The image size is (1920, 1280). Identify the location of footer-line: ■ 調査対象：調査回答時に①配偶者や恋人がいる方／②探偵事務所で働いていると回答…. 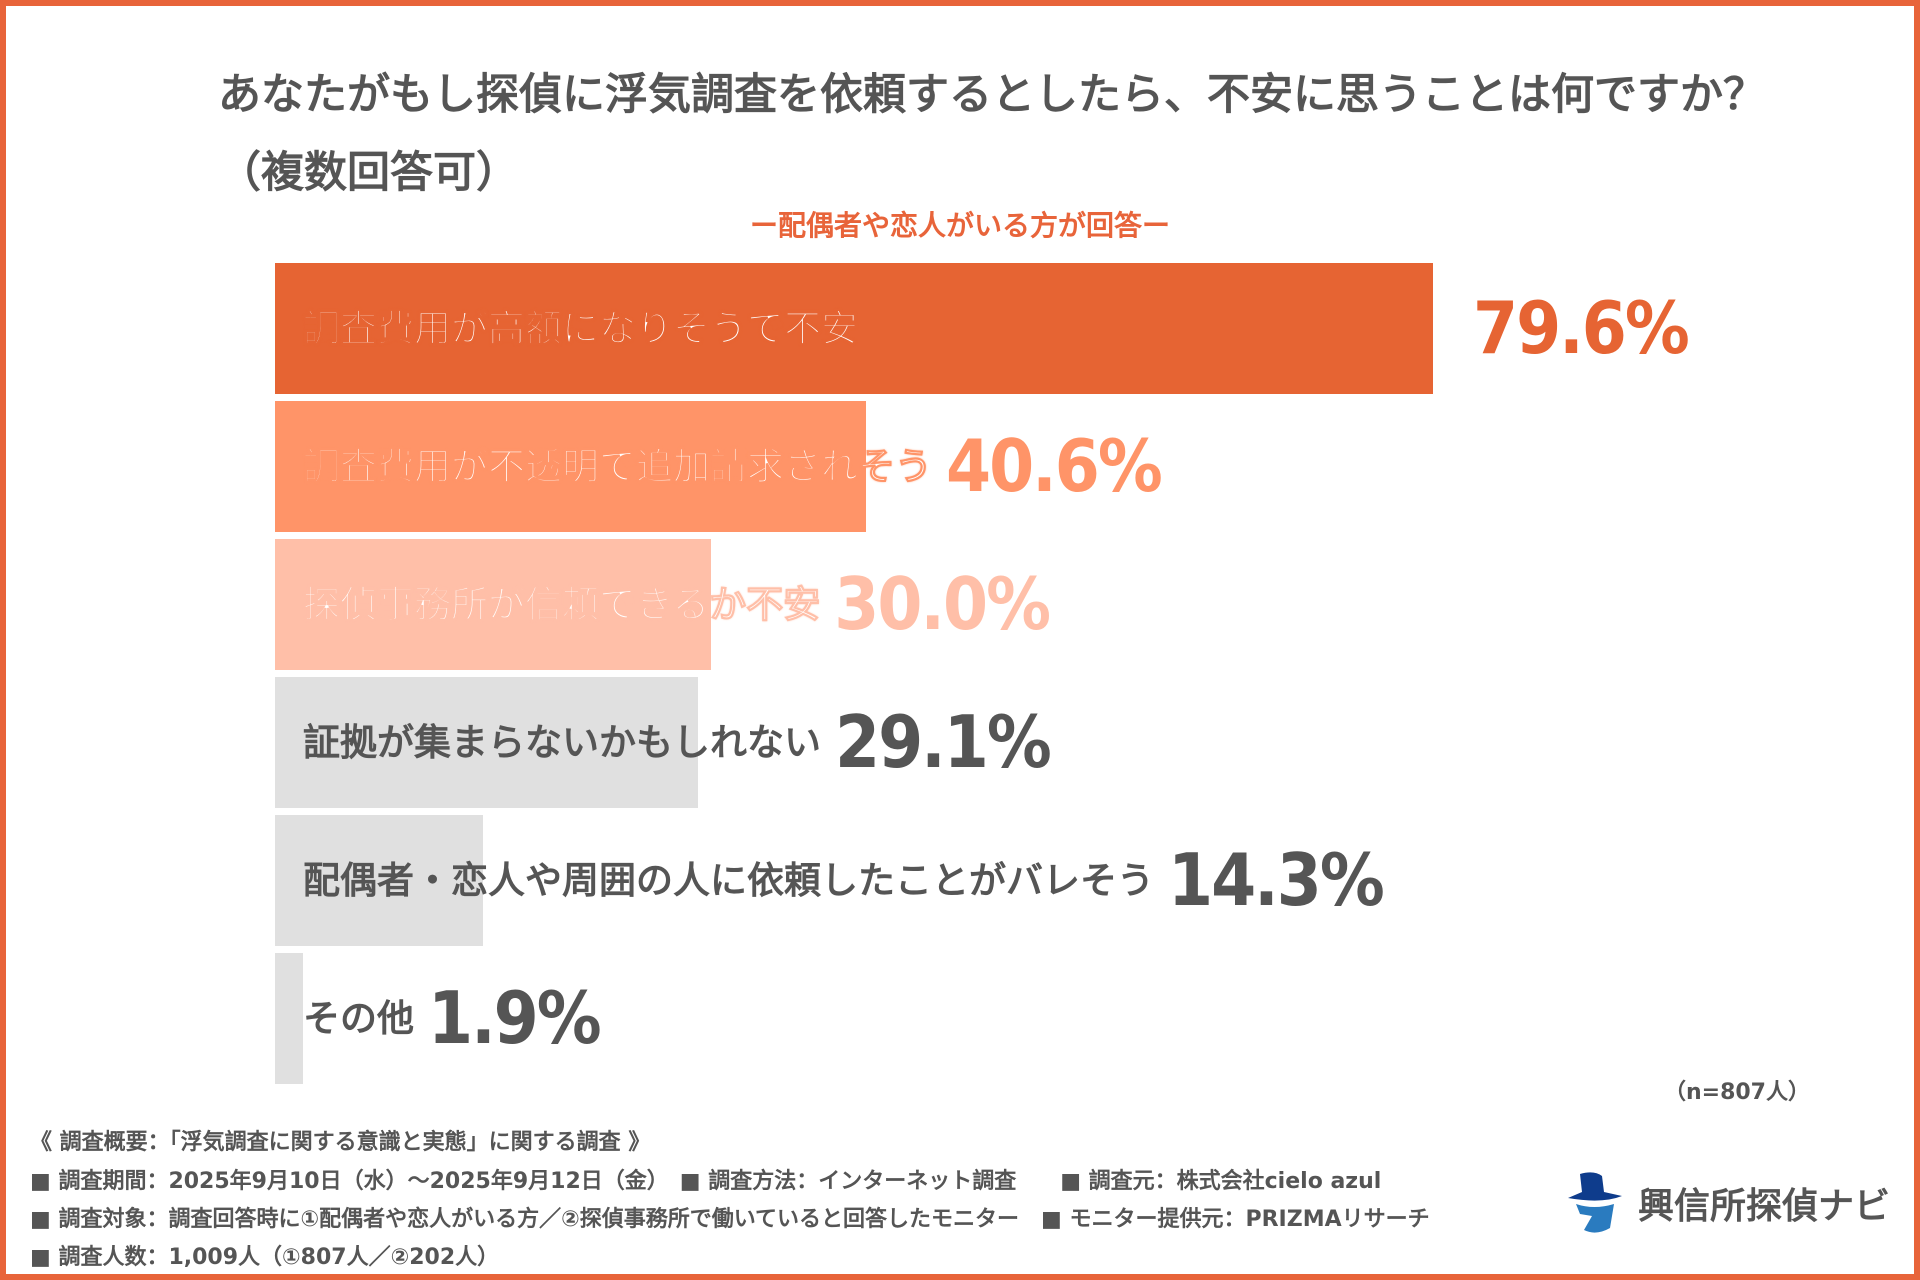
(730, 1219).